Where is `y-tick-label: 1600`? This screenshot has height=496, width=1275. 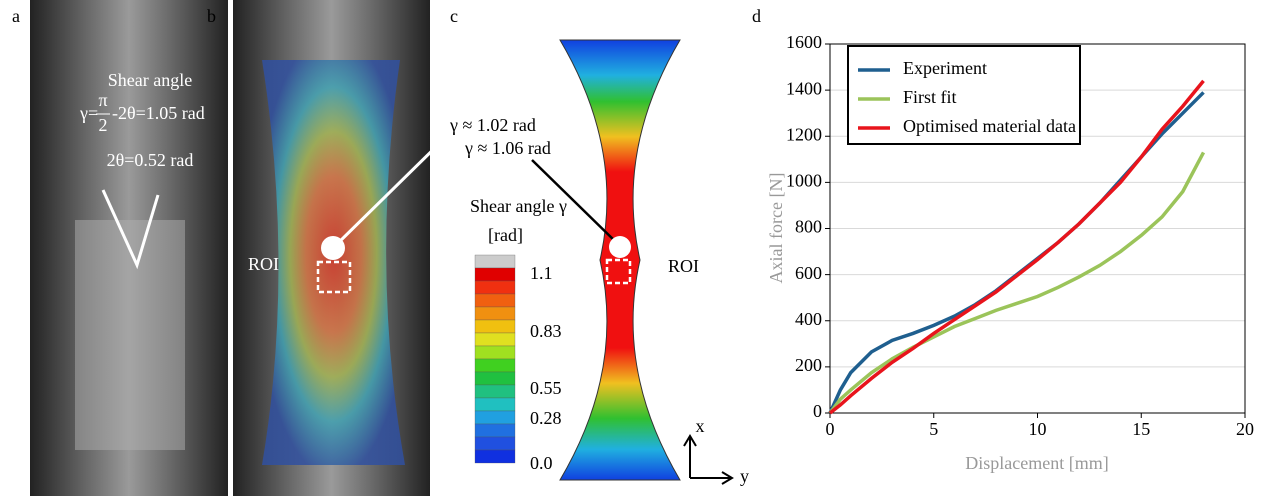 y-tick-label: 1600 is located at coordinates (804, 42).